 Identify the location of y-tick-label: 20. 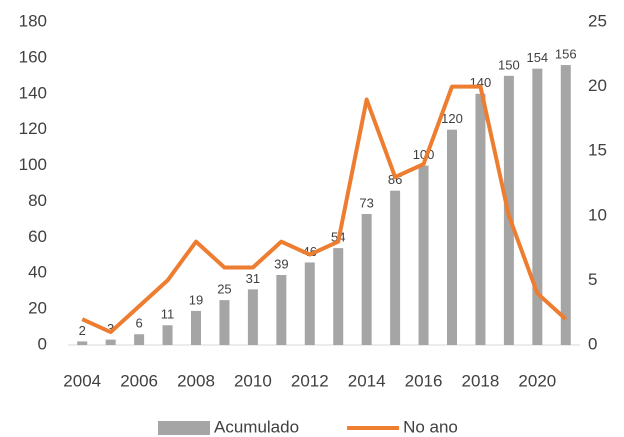
(37, 308).